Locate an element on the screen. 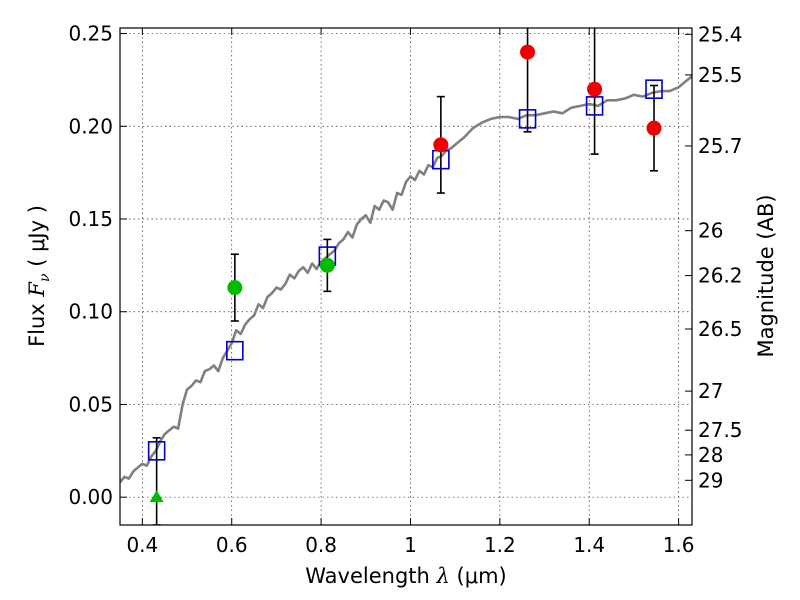 Image resolution: width=800 pixels, height=600 pixels. x-tick-label: 1.4 is located at coordinates (589, 545).